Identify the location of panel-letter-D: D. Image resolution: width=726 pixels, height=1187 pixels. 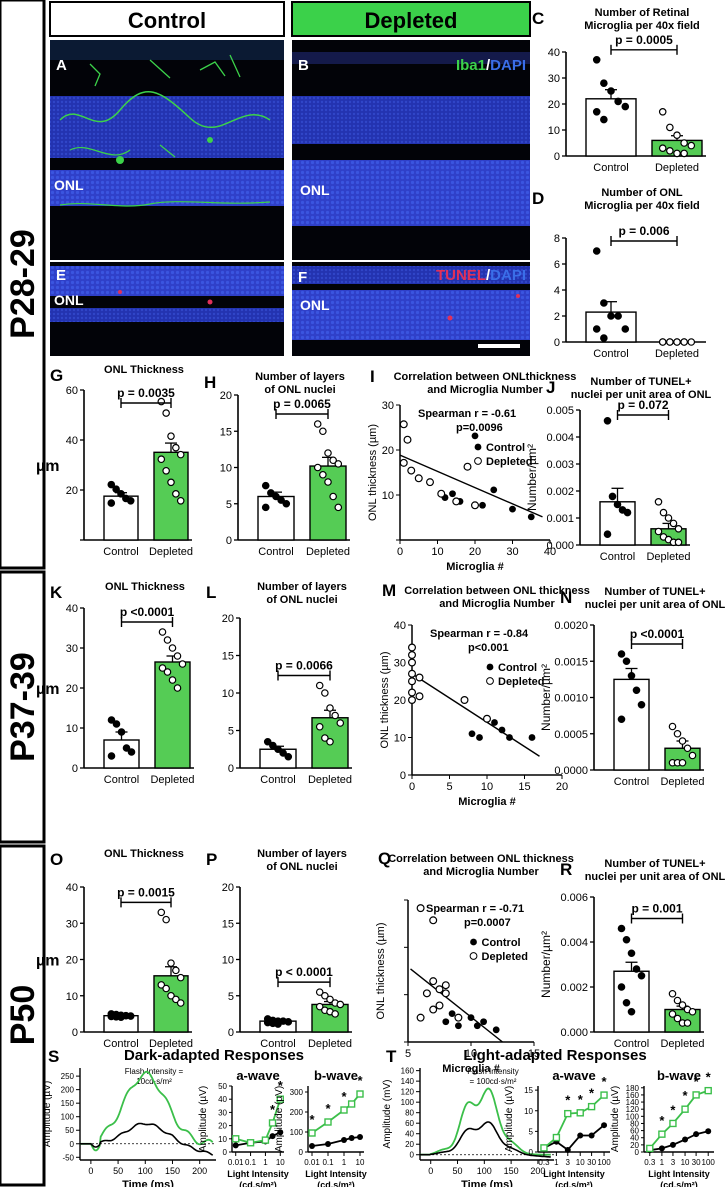
(538, 198).